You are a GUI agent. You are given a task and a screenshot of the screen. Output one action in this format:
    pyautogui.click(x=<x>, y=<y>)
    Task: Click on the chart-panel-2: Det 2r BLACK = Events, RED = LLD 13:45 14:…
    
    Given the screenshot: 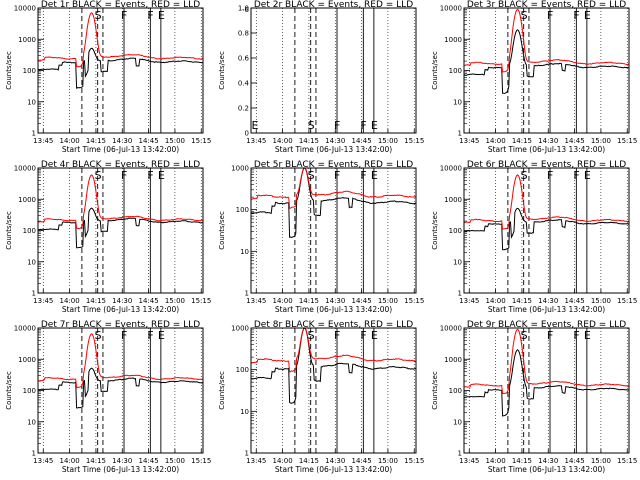 What is the action you would take?
    pyautogui.click(x=321, y=77)
    